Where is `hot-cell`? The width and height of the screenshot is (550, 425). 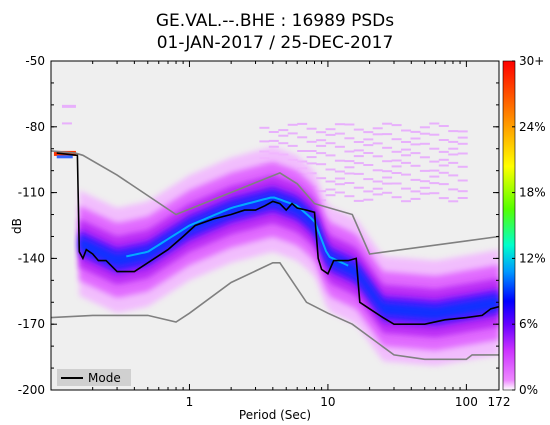
hot-cell is located at coordinates (64, 157).